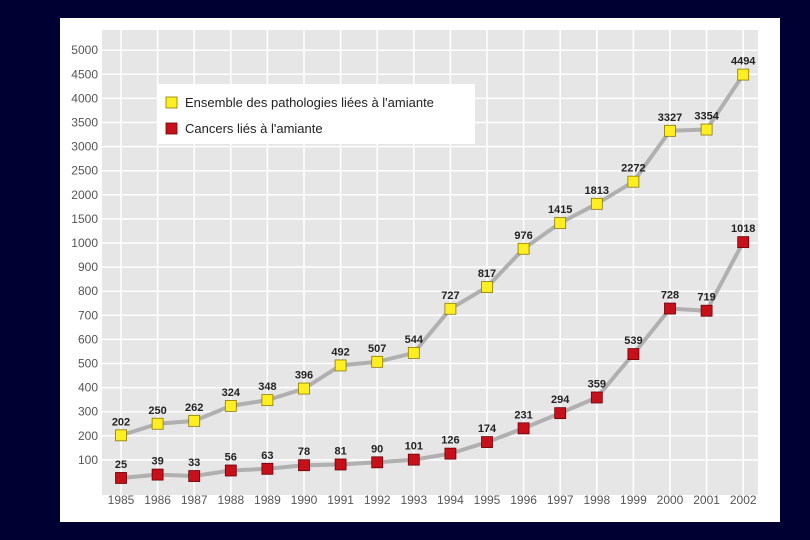  What do you see at coordinates (597, 384) in the screenshot?
I see `data-label: 359` at bounding box center [597, 384].